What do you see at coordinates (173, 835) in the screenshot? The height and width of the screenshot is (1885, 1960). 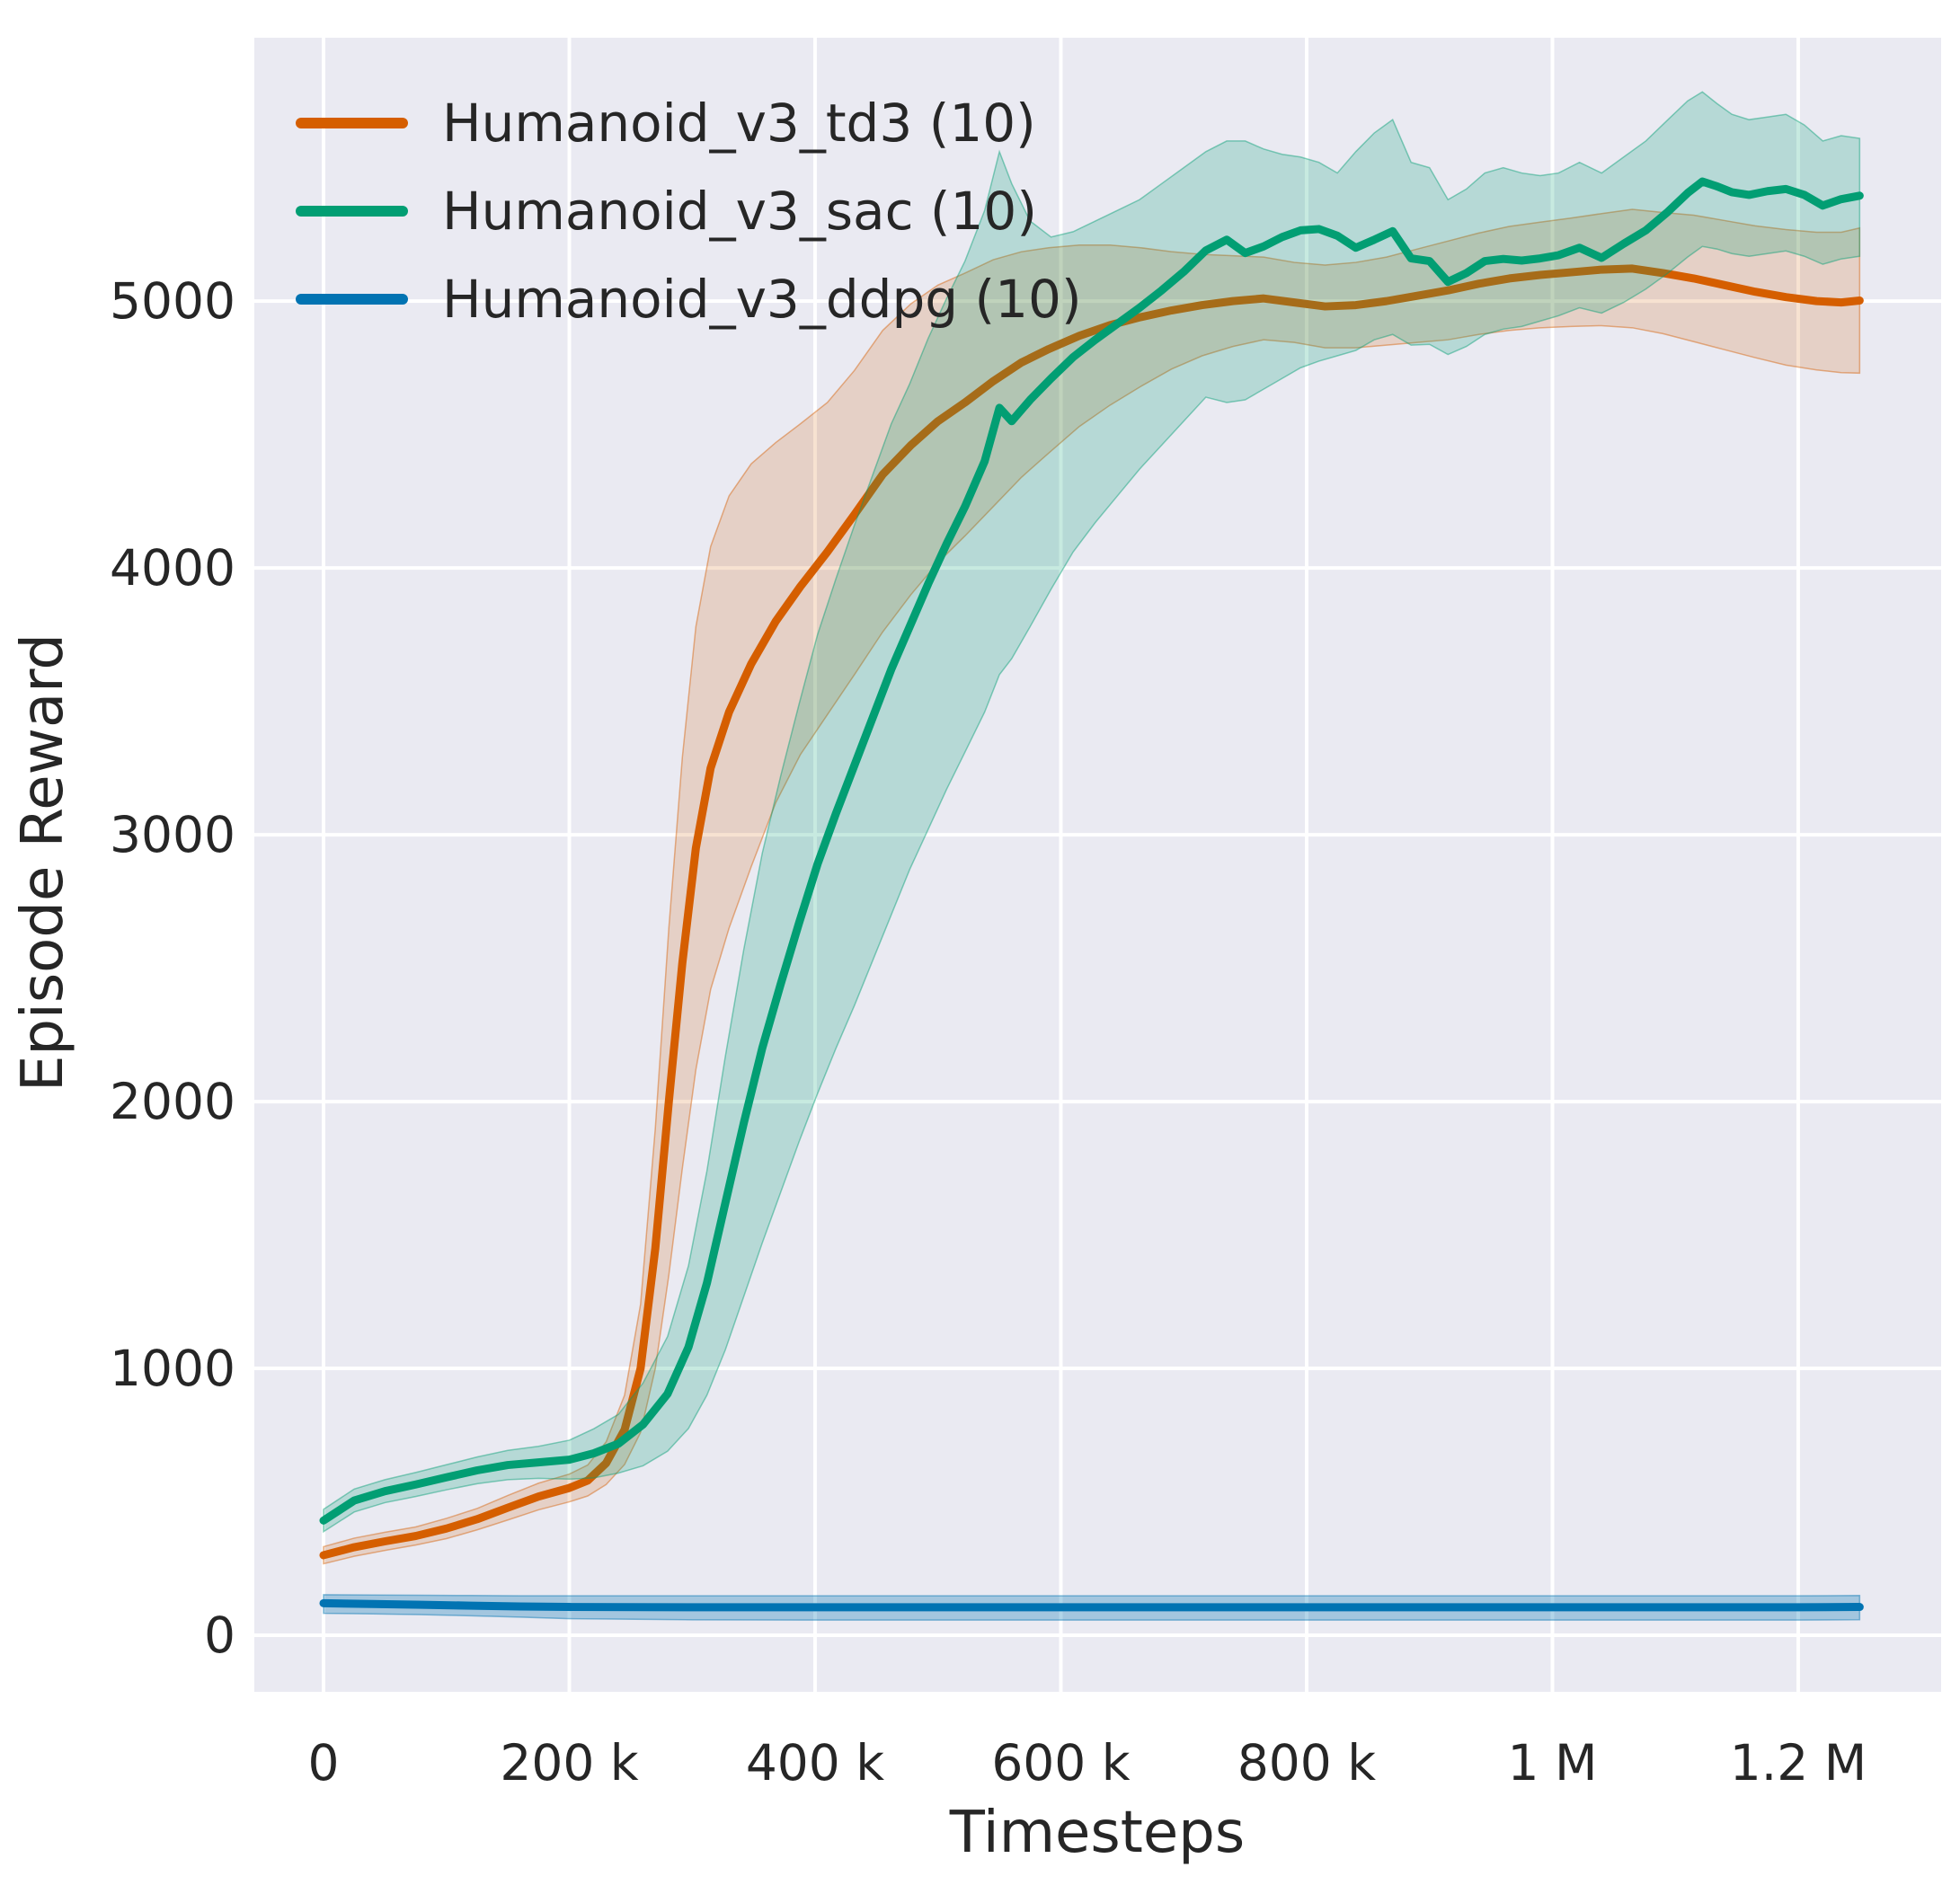 I see `y-tick-label: 3000` at bounding box center [173, 835].